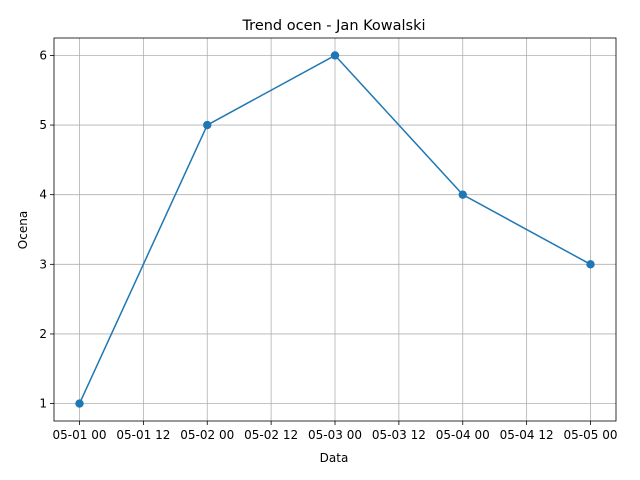 The image size is (640, 480). I want to click on y-tick-label: 2, so click(43, 334).